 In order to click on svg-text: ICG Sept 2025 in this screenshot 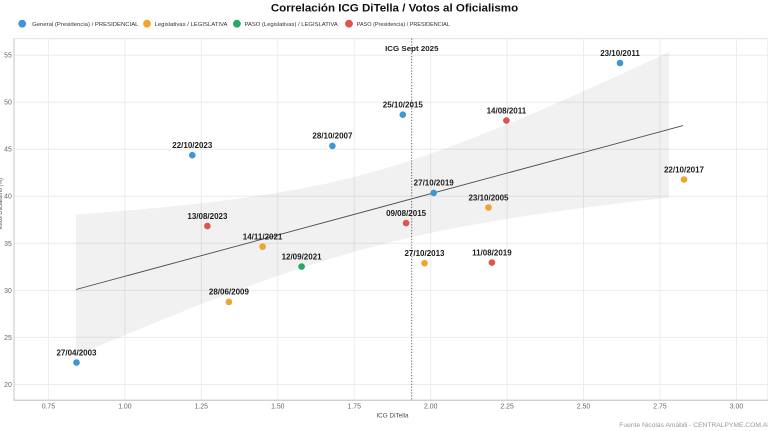, I will do `click(411, 48)`.